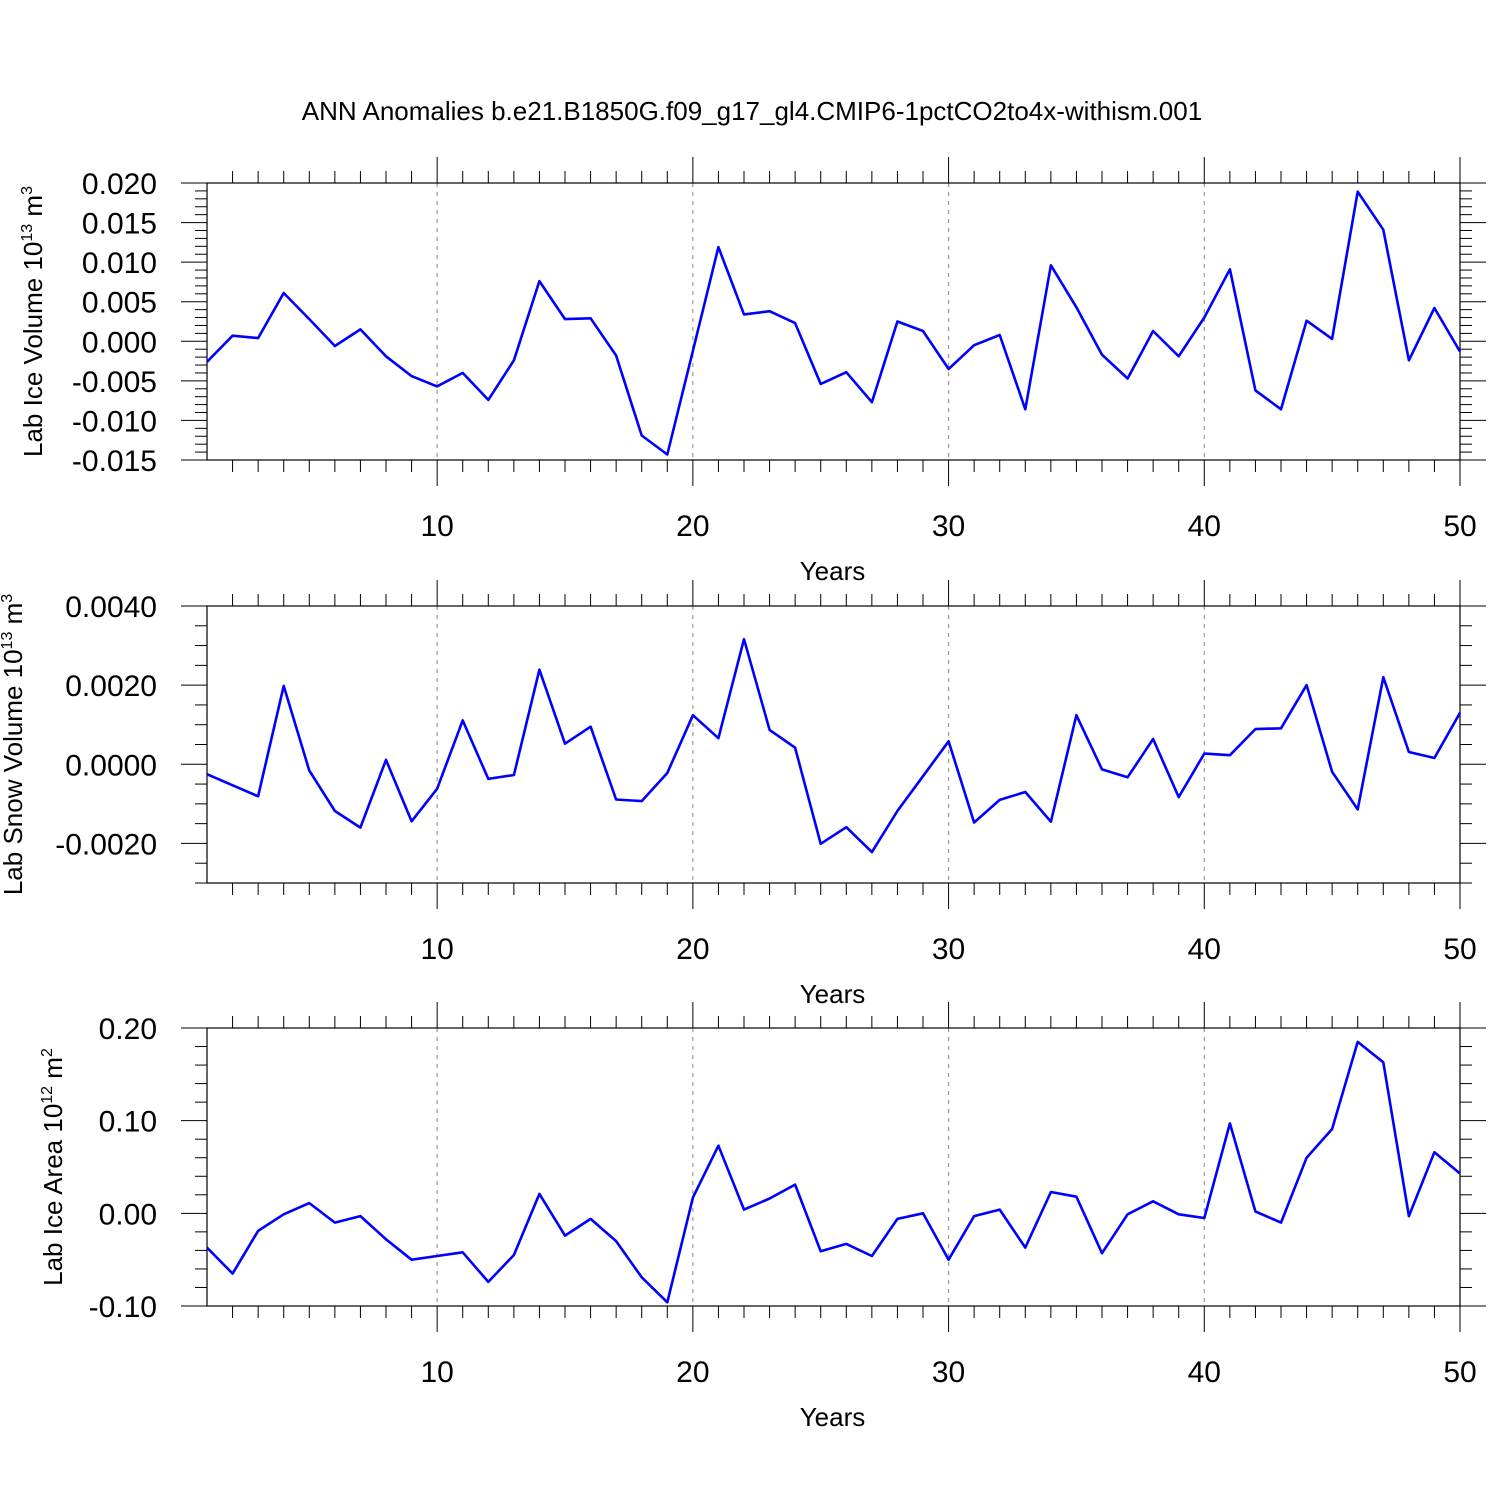  What do you see at coordinates (47, 1095) in the screenshot?
I see `ice-area-y-axis-label-exp: 12` at bounding box center [47, 1095].